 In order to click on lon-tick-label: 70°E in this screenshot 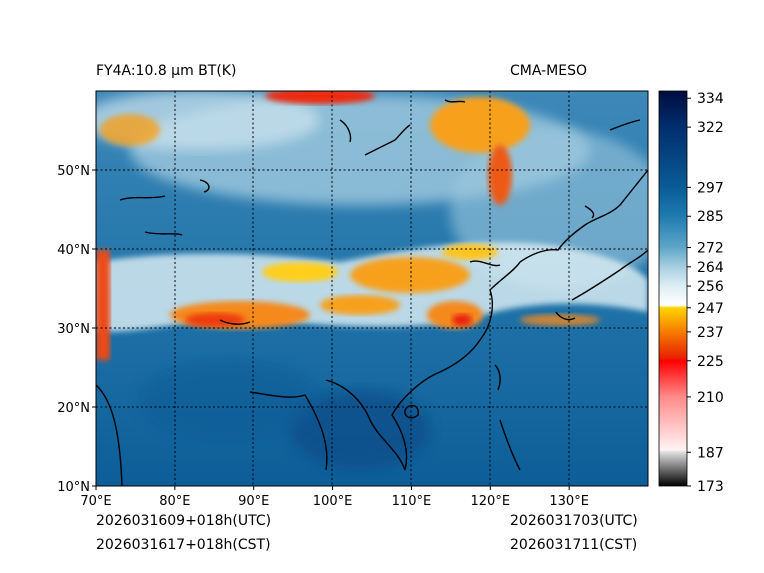, I will do `click(95, 501)`.